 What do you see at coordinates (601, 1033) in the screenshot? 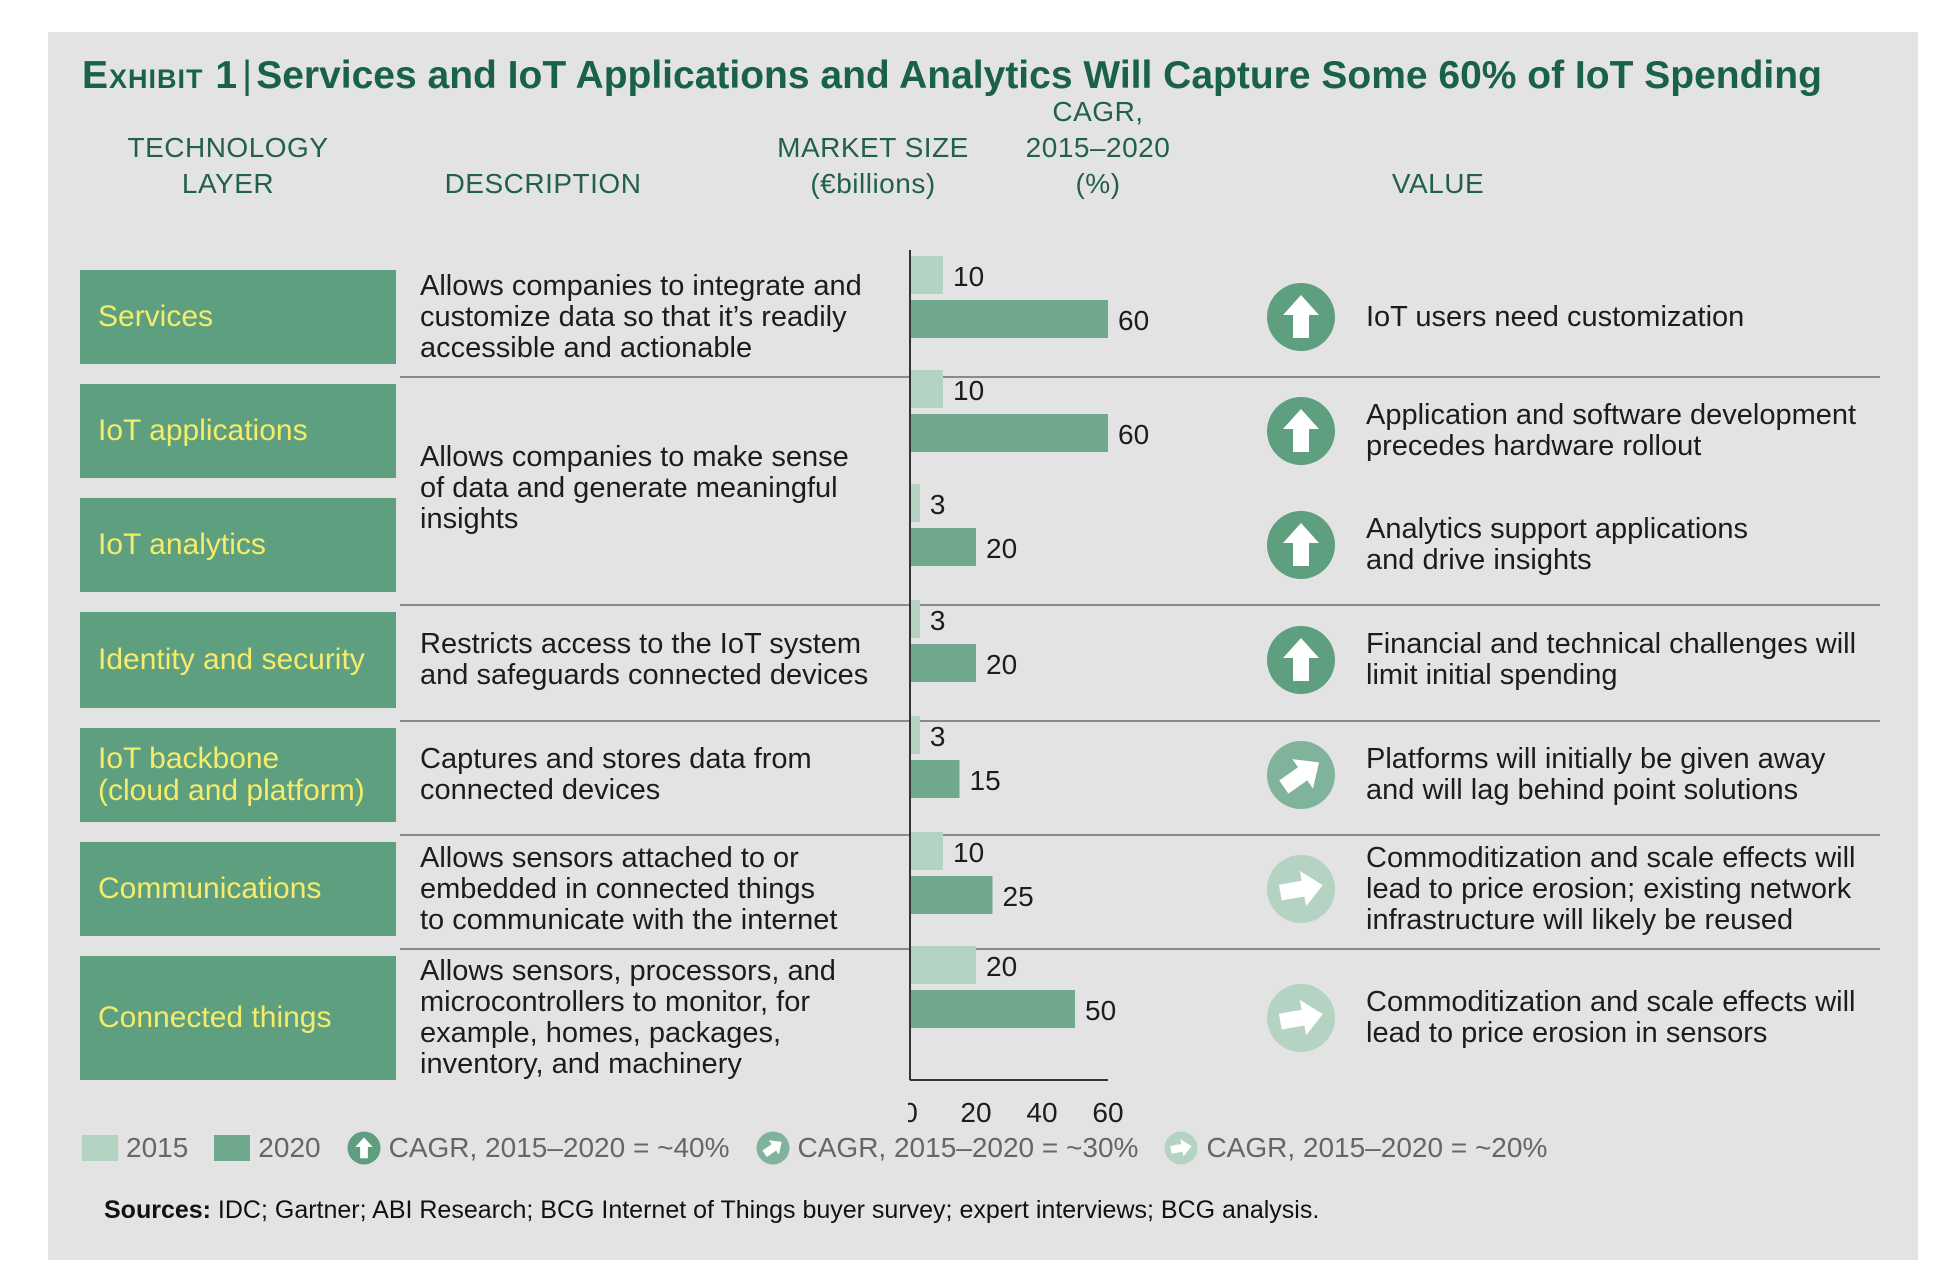
I see `text-line: example, homes, packages,` at bounding box center [601, 1033].